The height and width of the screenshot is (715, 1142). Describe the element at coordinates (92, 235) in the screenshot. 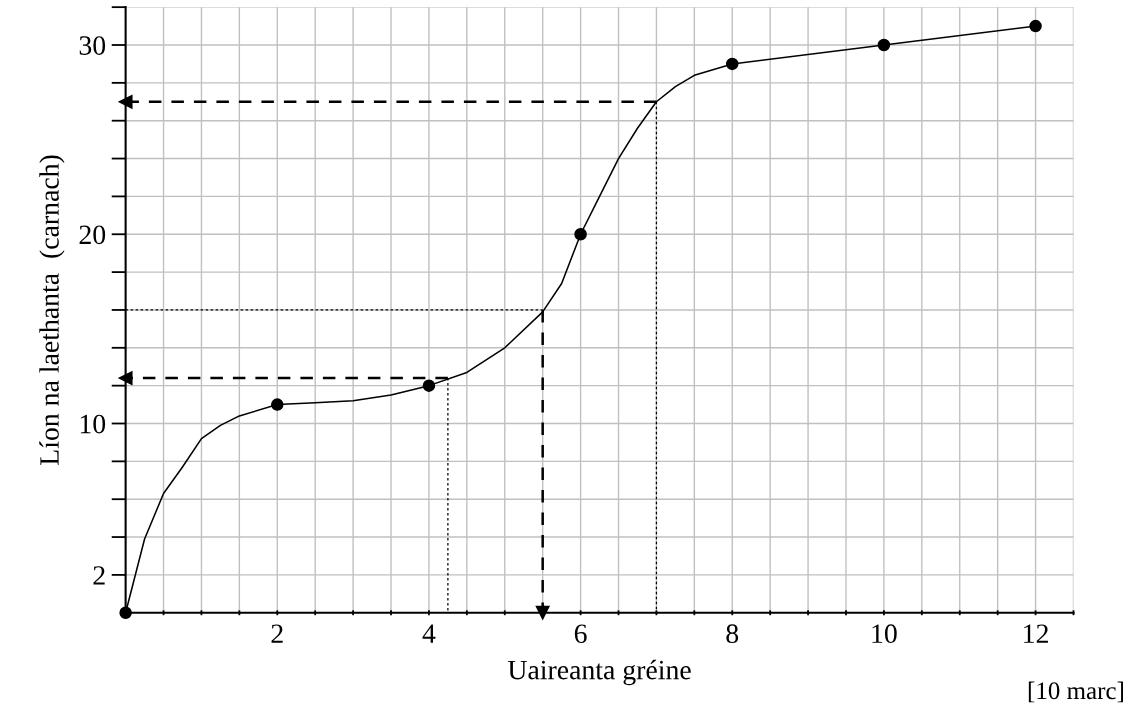

I see `y-tick-label: 20` at that location.